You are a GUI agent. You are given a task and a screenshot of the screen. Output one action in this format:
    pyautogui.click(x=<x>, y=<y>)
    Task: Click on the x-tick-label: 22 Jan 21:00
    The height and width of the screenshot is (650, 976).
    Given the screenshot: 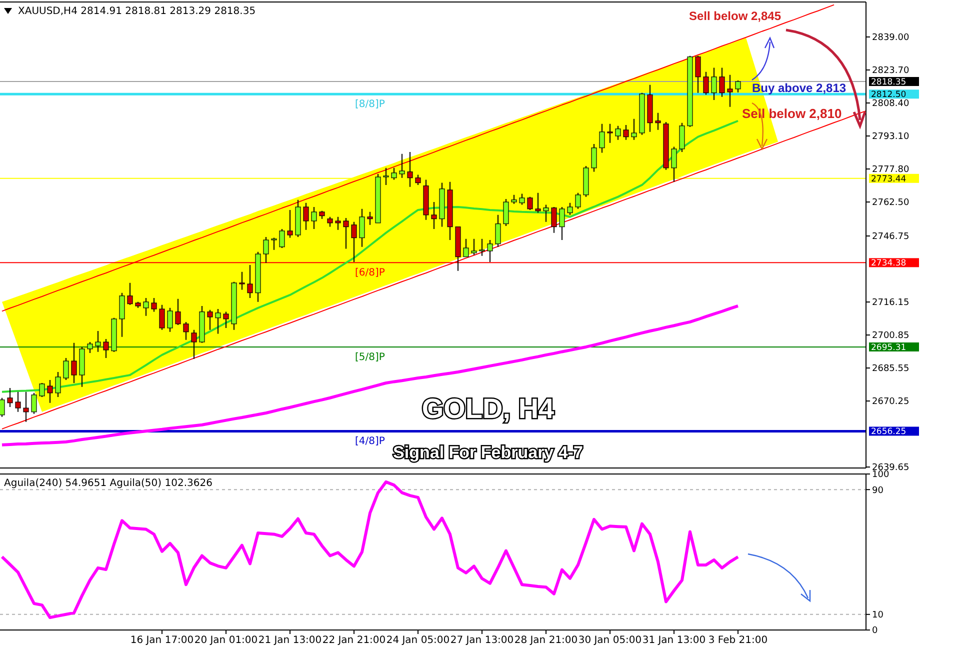 What is the action you would take?
    pyautogui.click(x=354, y=640)
    